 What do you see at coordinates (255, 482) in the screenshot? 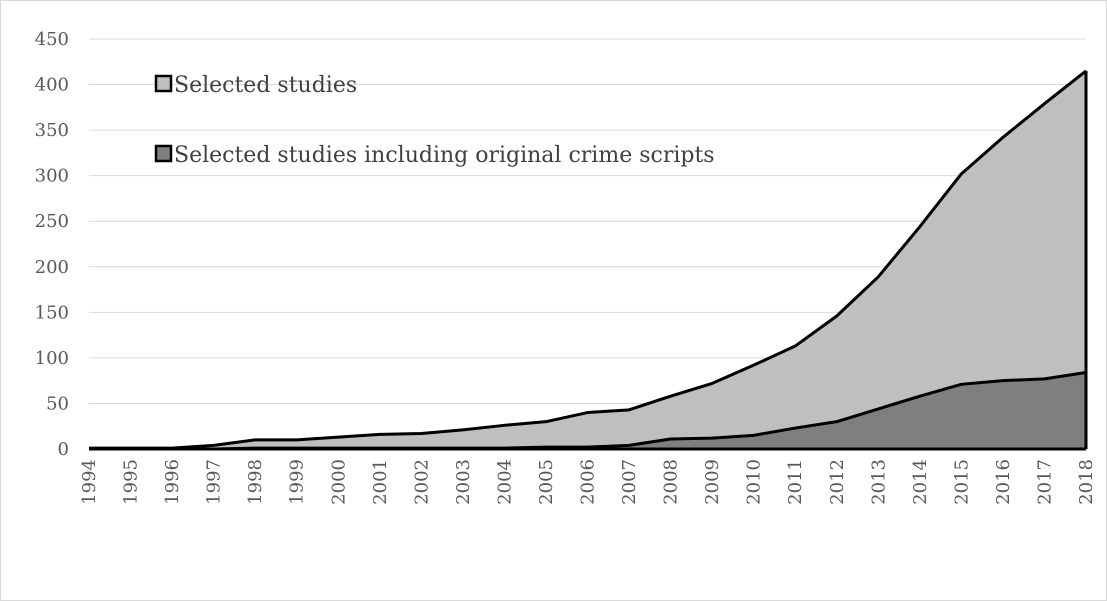
I see `x-tick-label-1998: 1998` at bounding box center [255, 482].